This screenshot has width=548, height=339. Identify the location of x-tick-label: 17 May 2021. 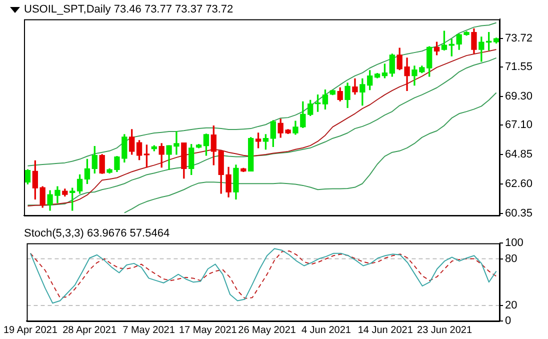
(208, 330).